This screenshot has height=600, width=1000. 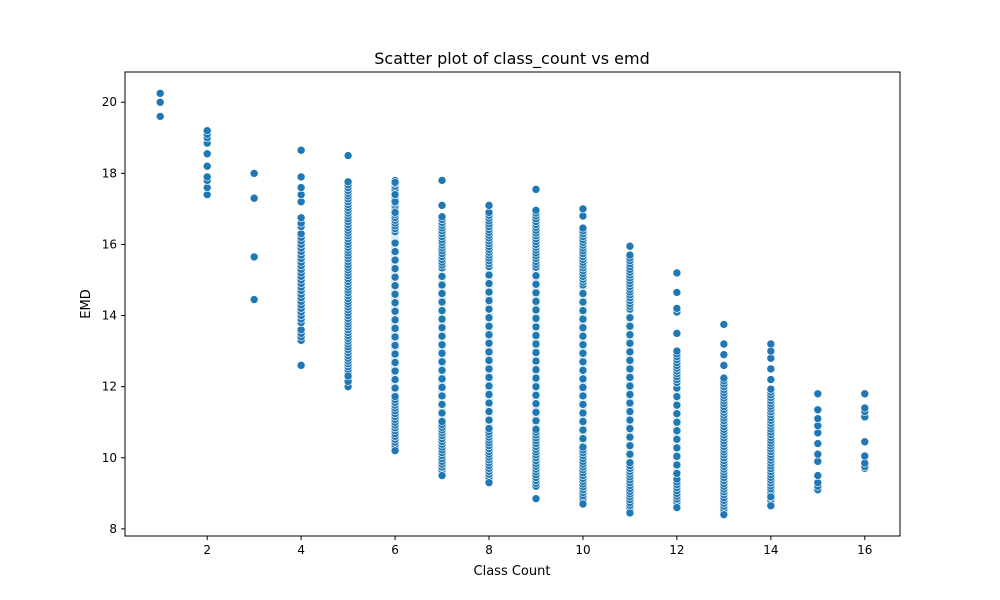 I want to click on y-axis: 8 10 12 14 16 18 20, so click(x=113, y=315).